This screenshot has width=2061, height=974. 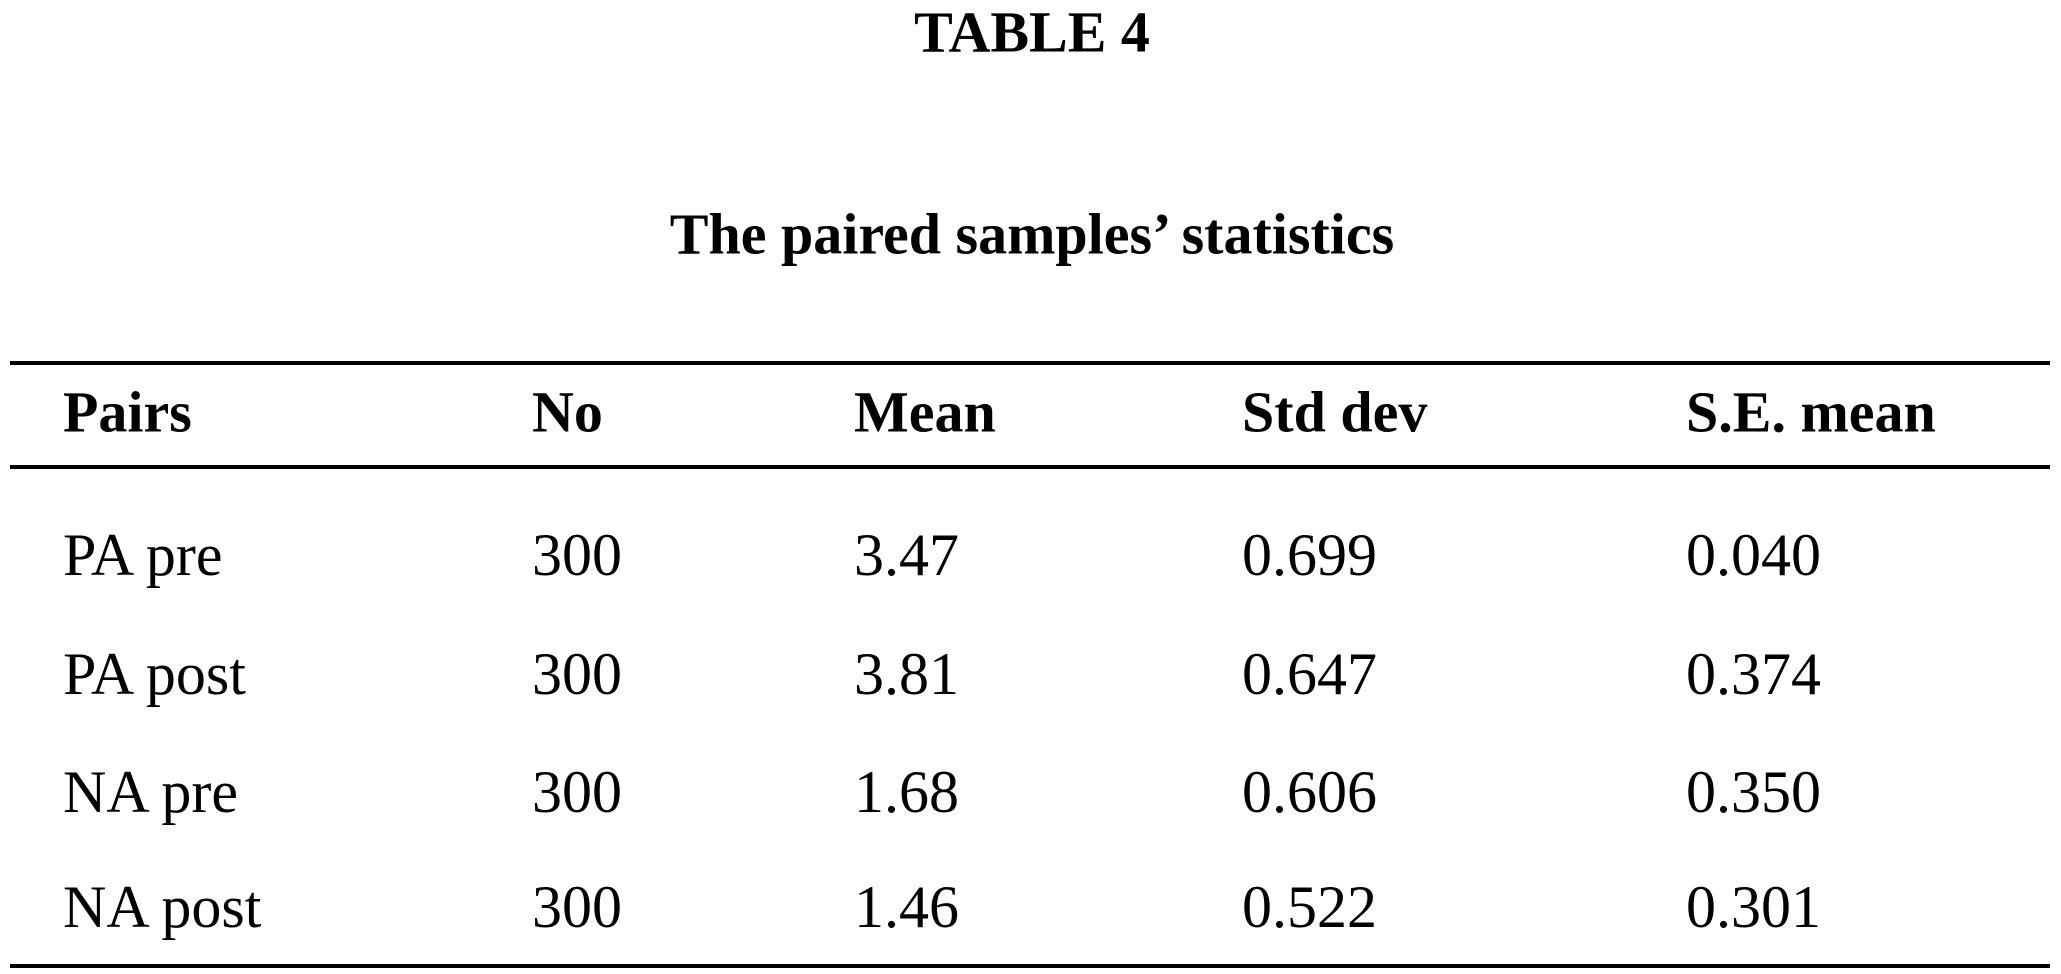 I want to click on table-cell: 1.46, so click(x=906, y=907).